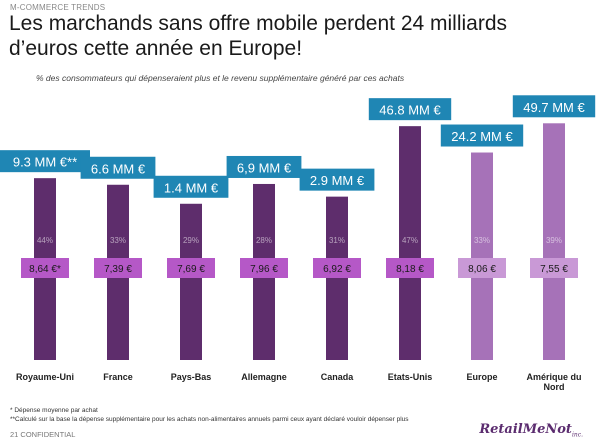  What do you see at coordinates (481, 377) in the screenshot?
I see `x-tick-label: Europe` at bounding box center [481, 377].